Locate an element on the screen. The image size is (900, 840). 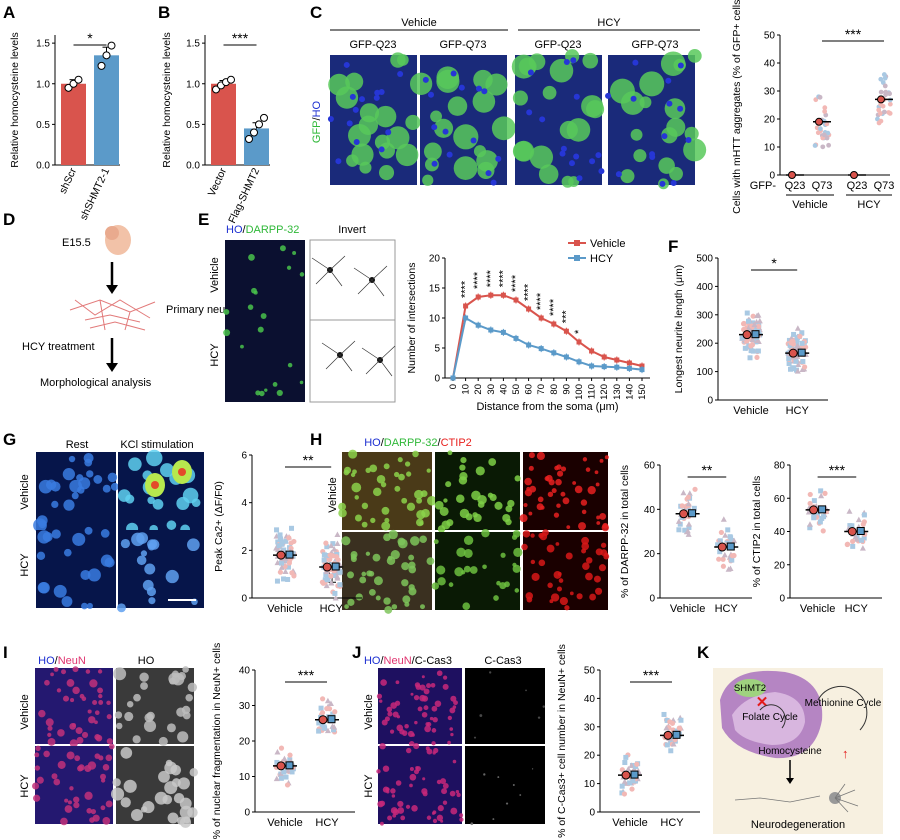
svg-text: HO/NeuN is located at coordinates (62, 661).